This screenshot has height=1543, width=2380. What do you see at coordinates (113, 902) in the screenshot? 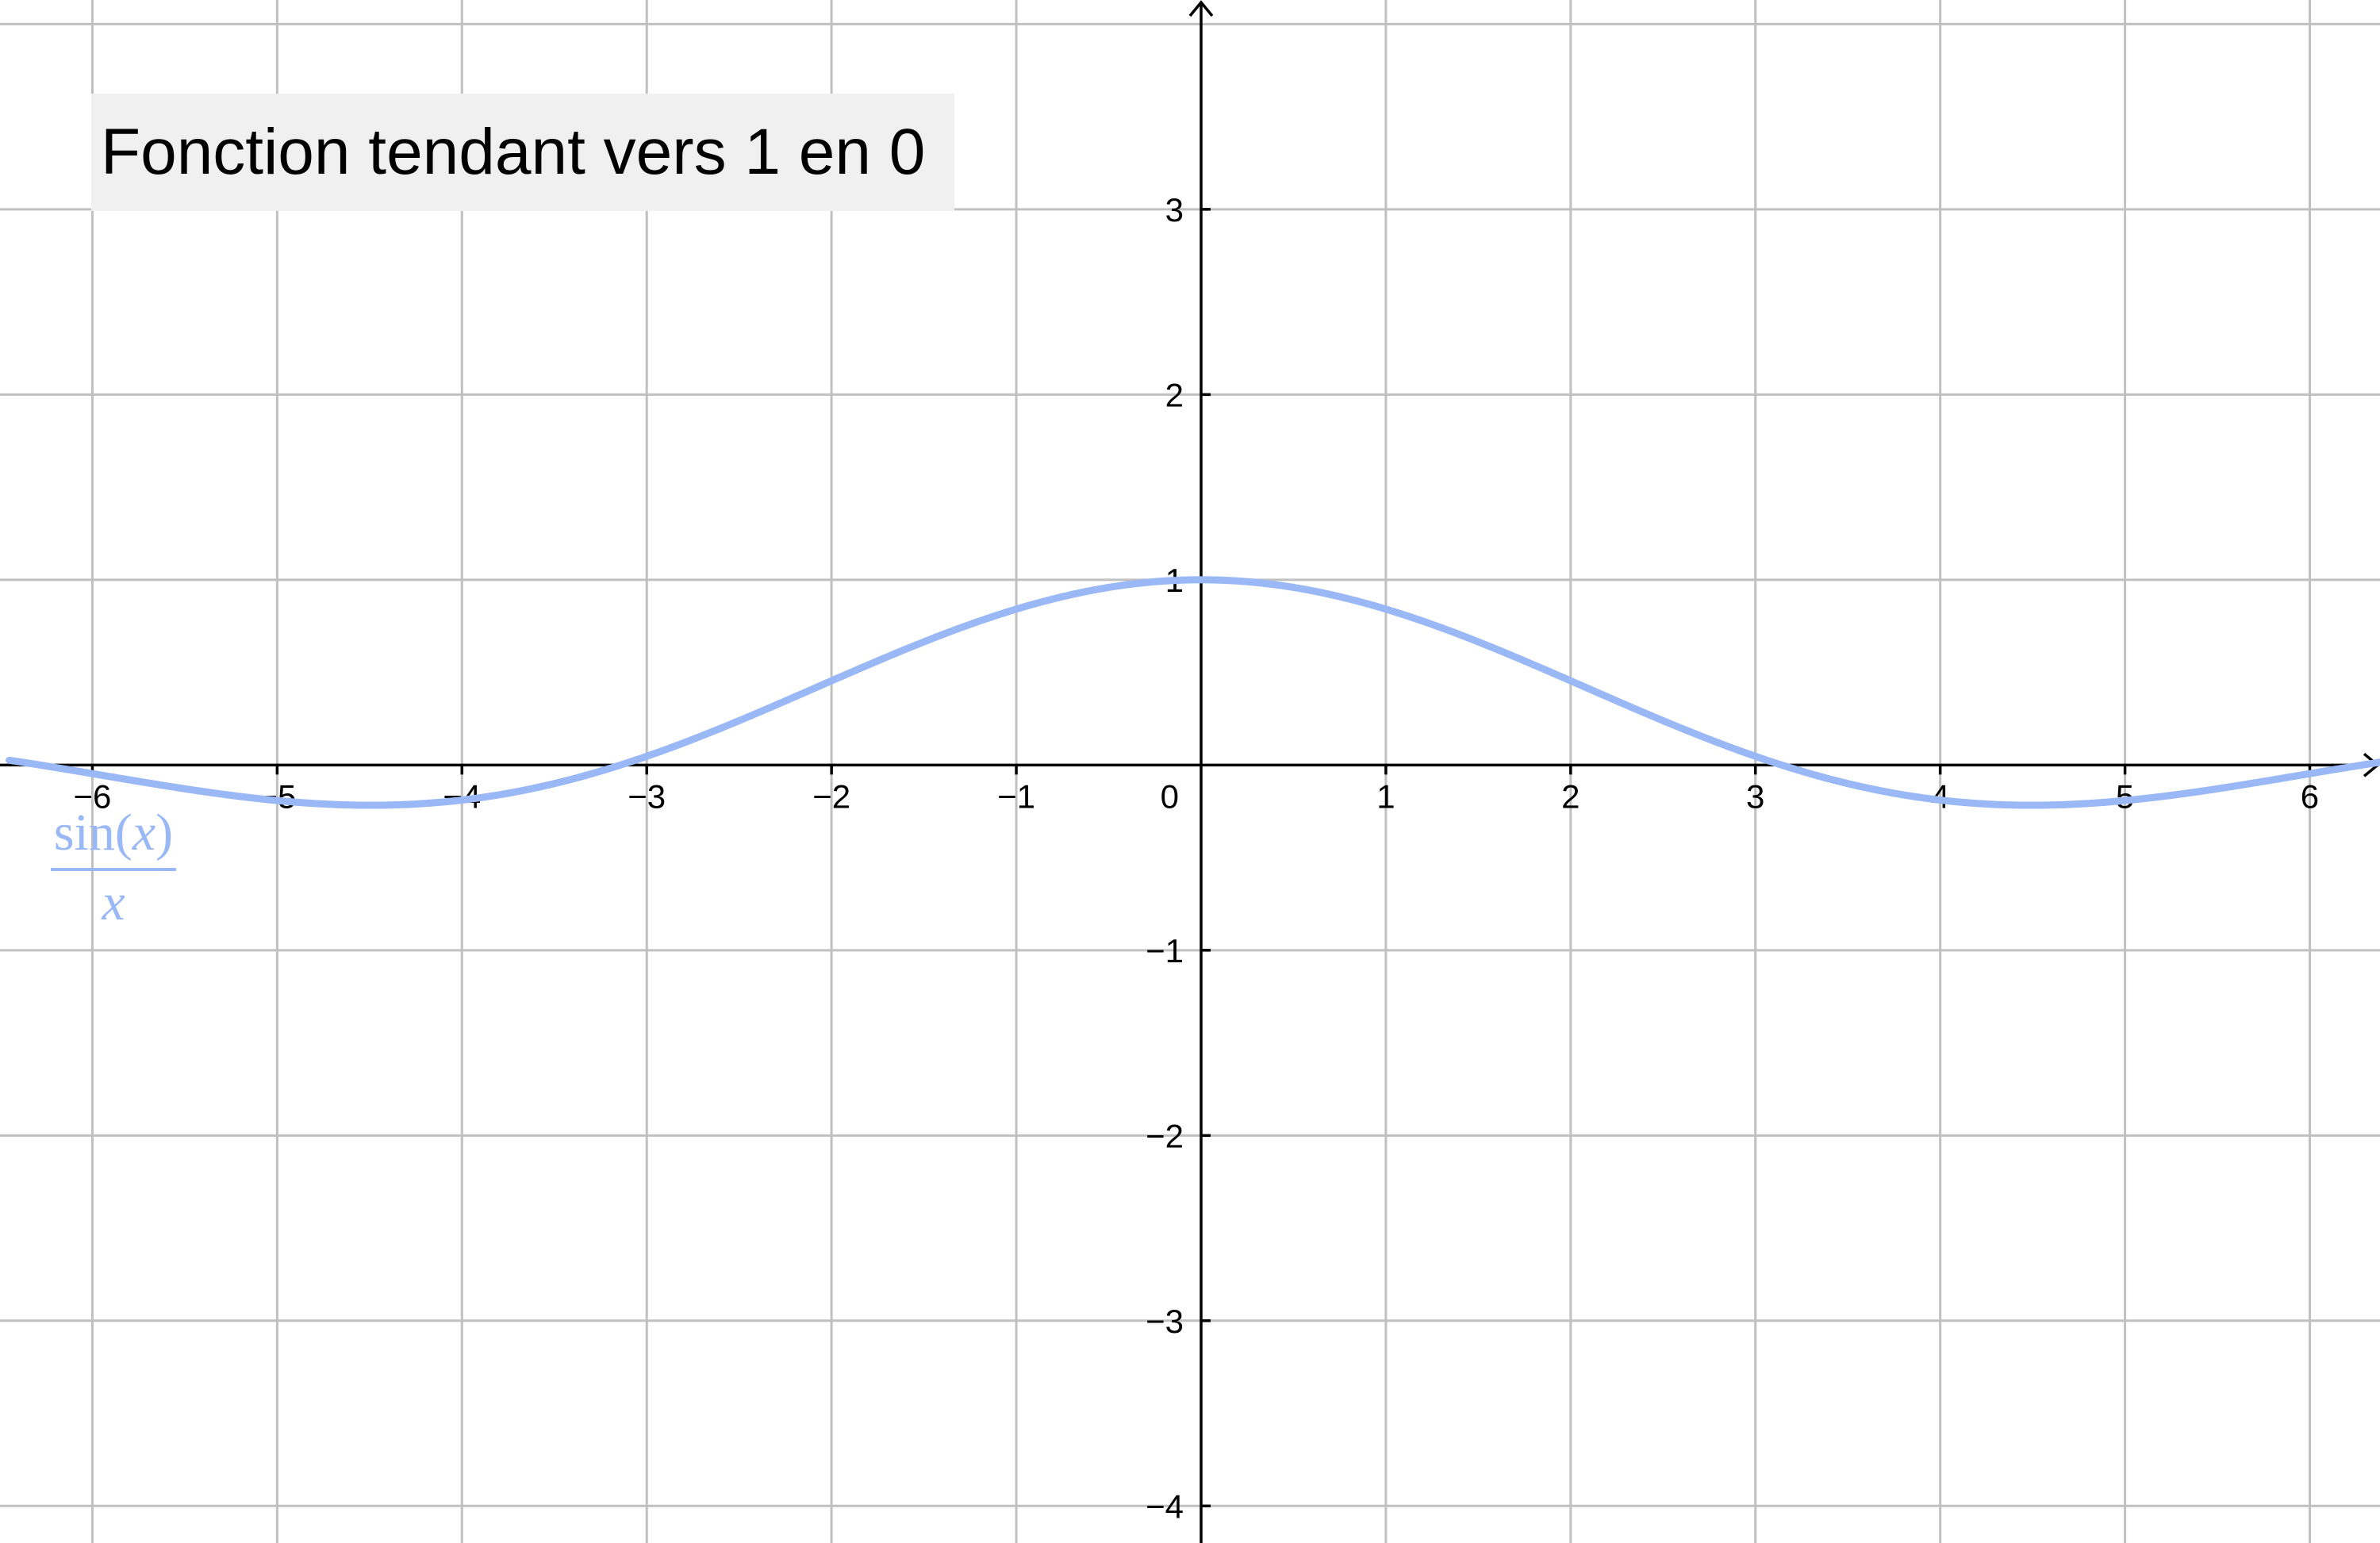
I see `function-label-denominator: x` at bounding box center [113, 902].